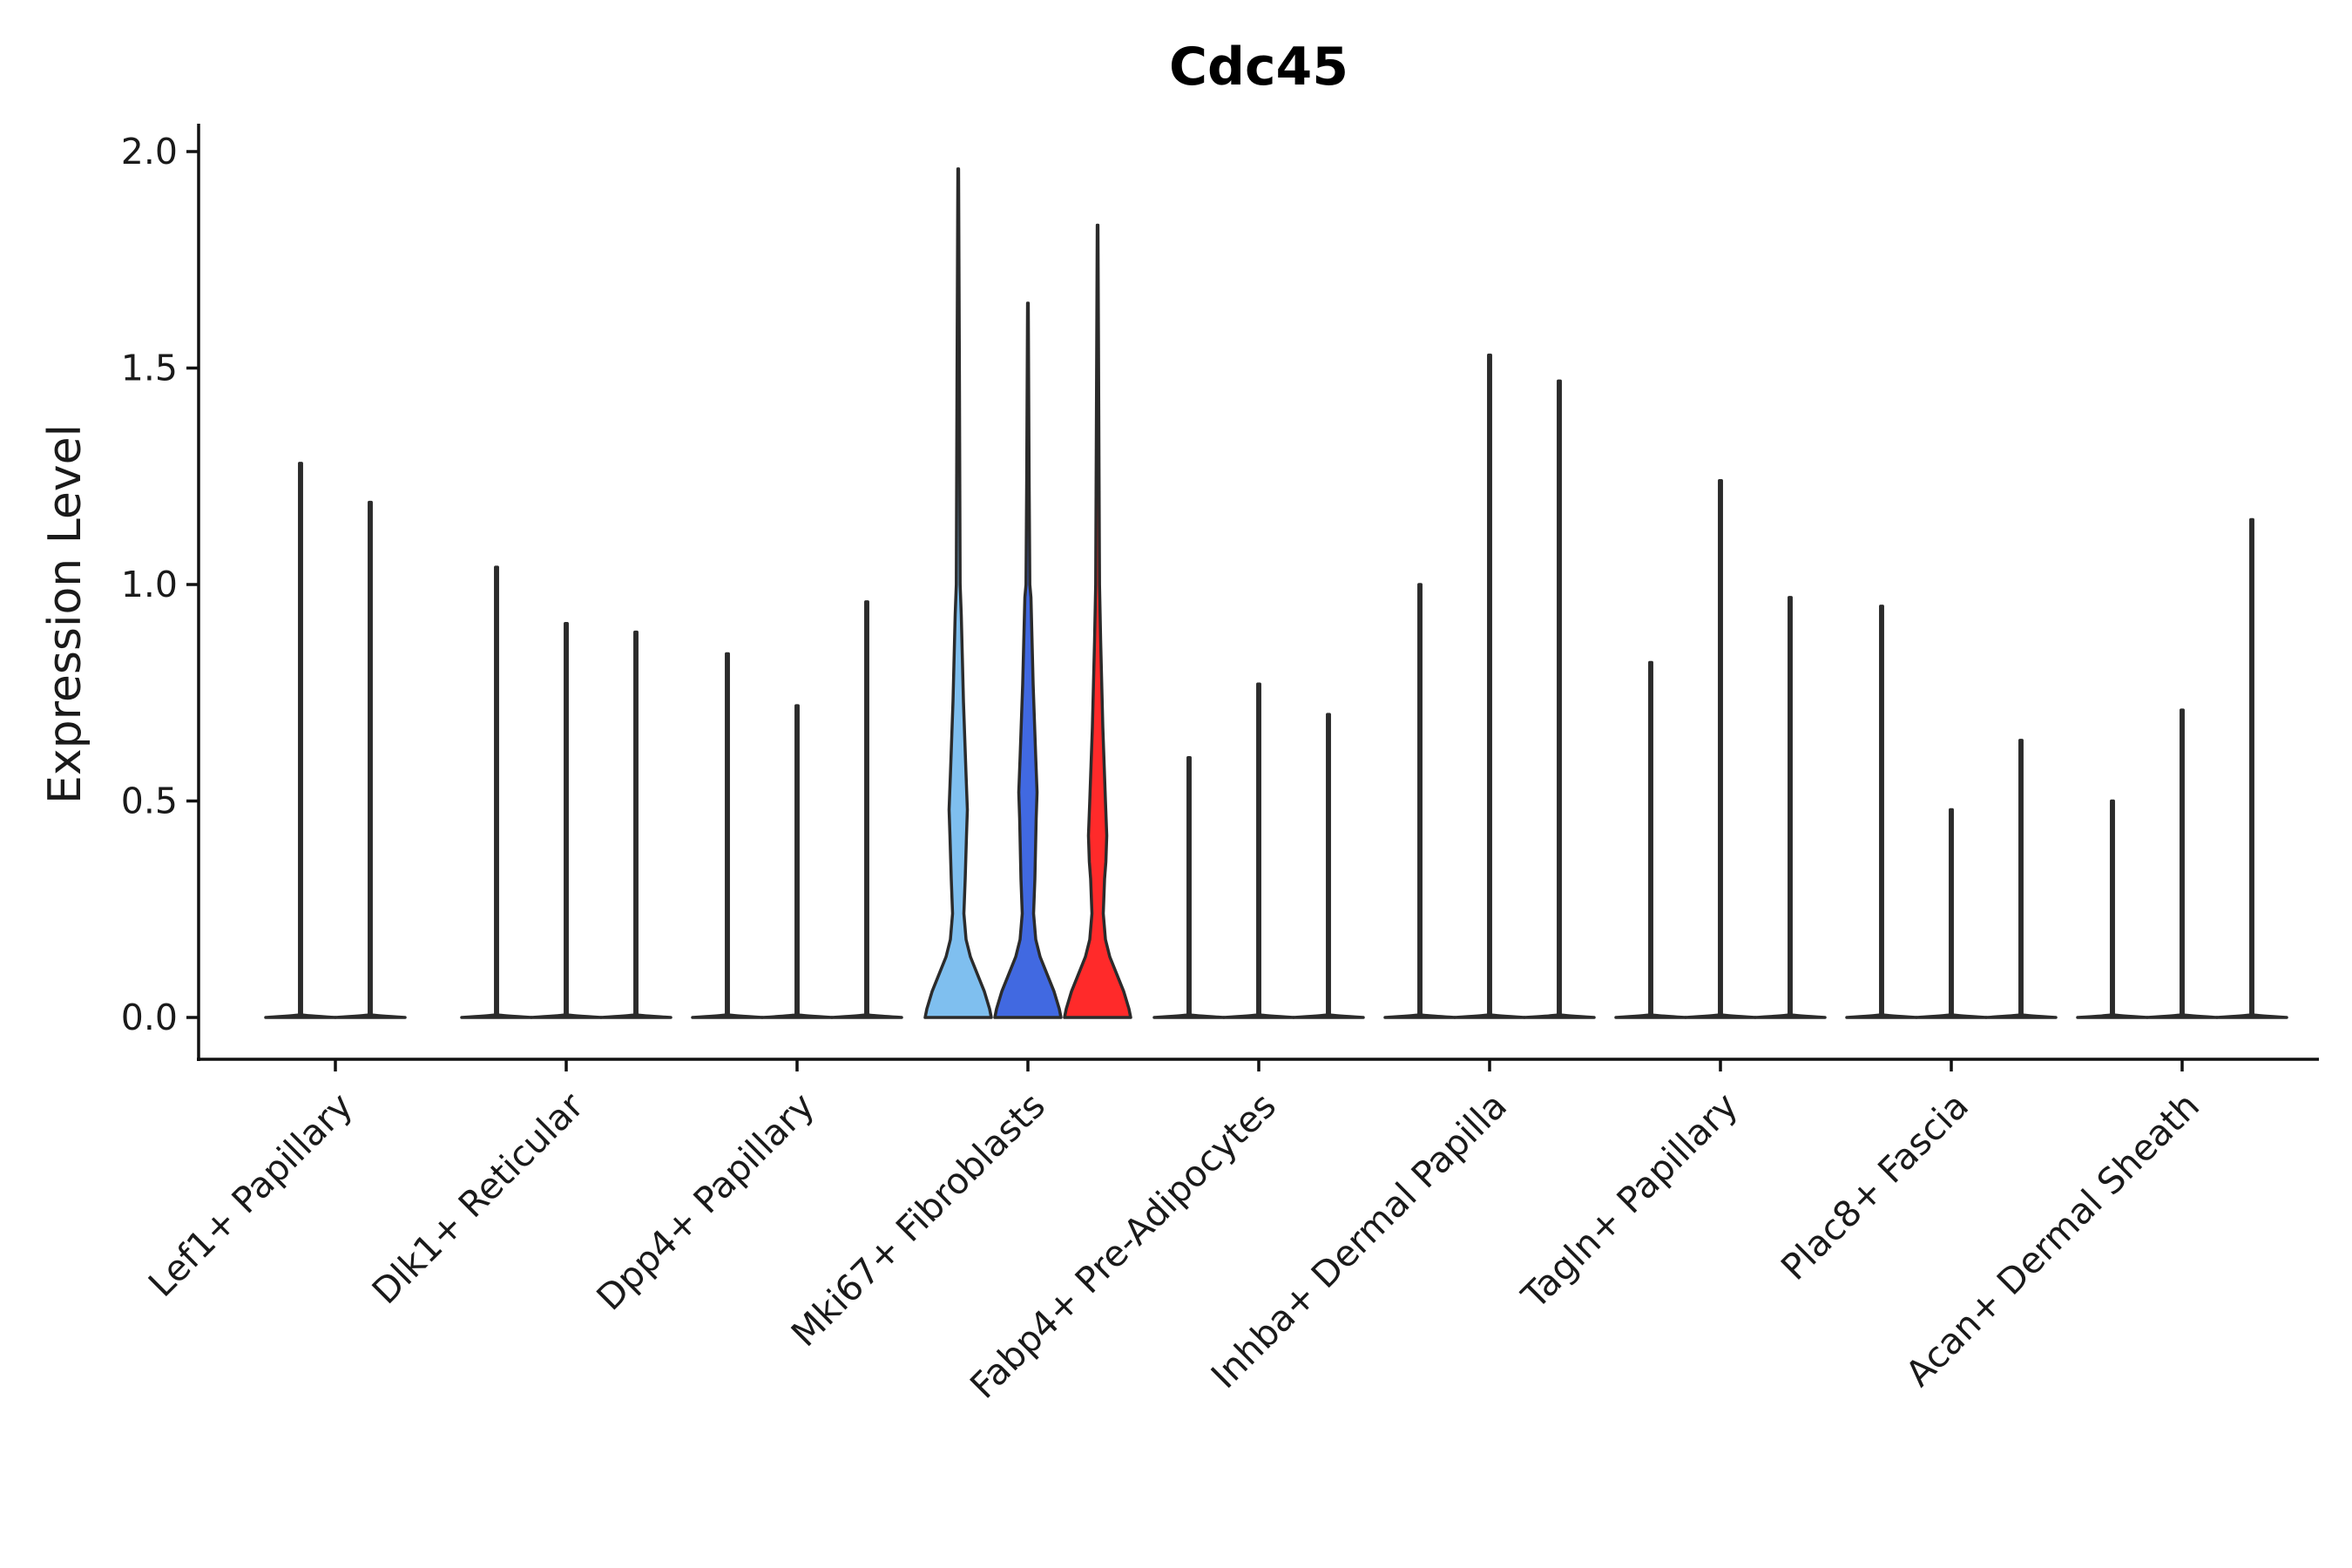 Image resolution: width=2352 pixels, height=1568 pixels. I want to click on x-tick-label: Mki67+ Fibroblasts, so click(918, 1220).